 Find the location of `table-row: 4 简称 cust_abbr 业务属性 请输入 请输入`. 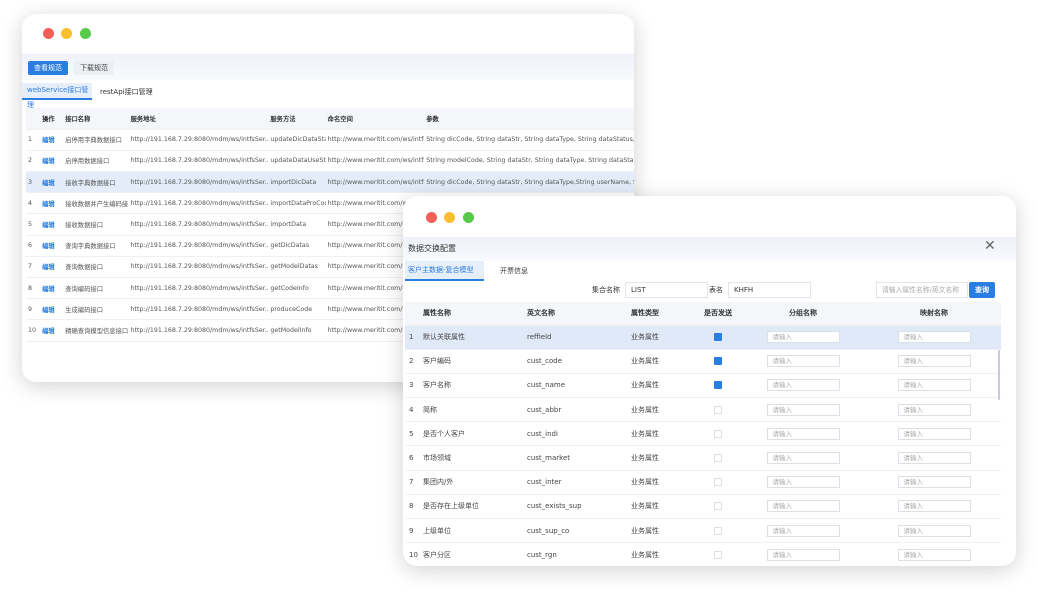

table-row: 4 简称 cust_abbr 业务属性 请输入 请输入 is located at coordinates (703, 410).